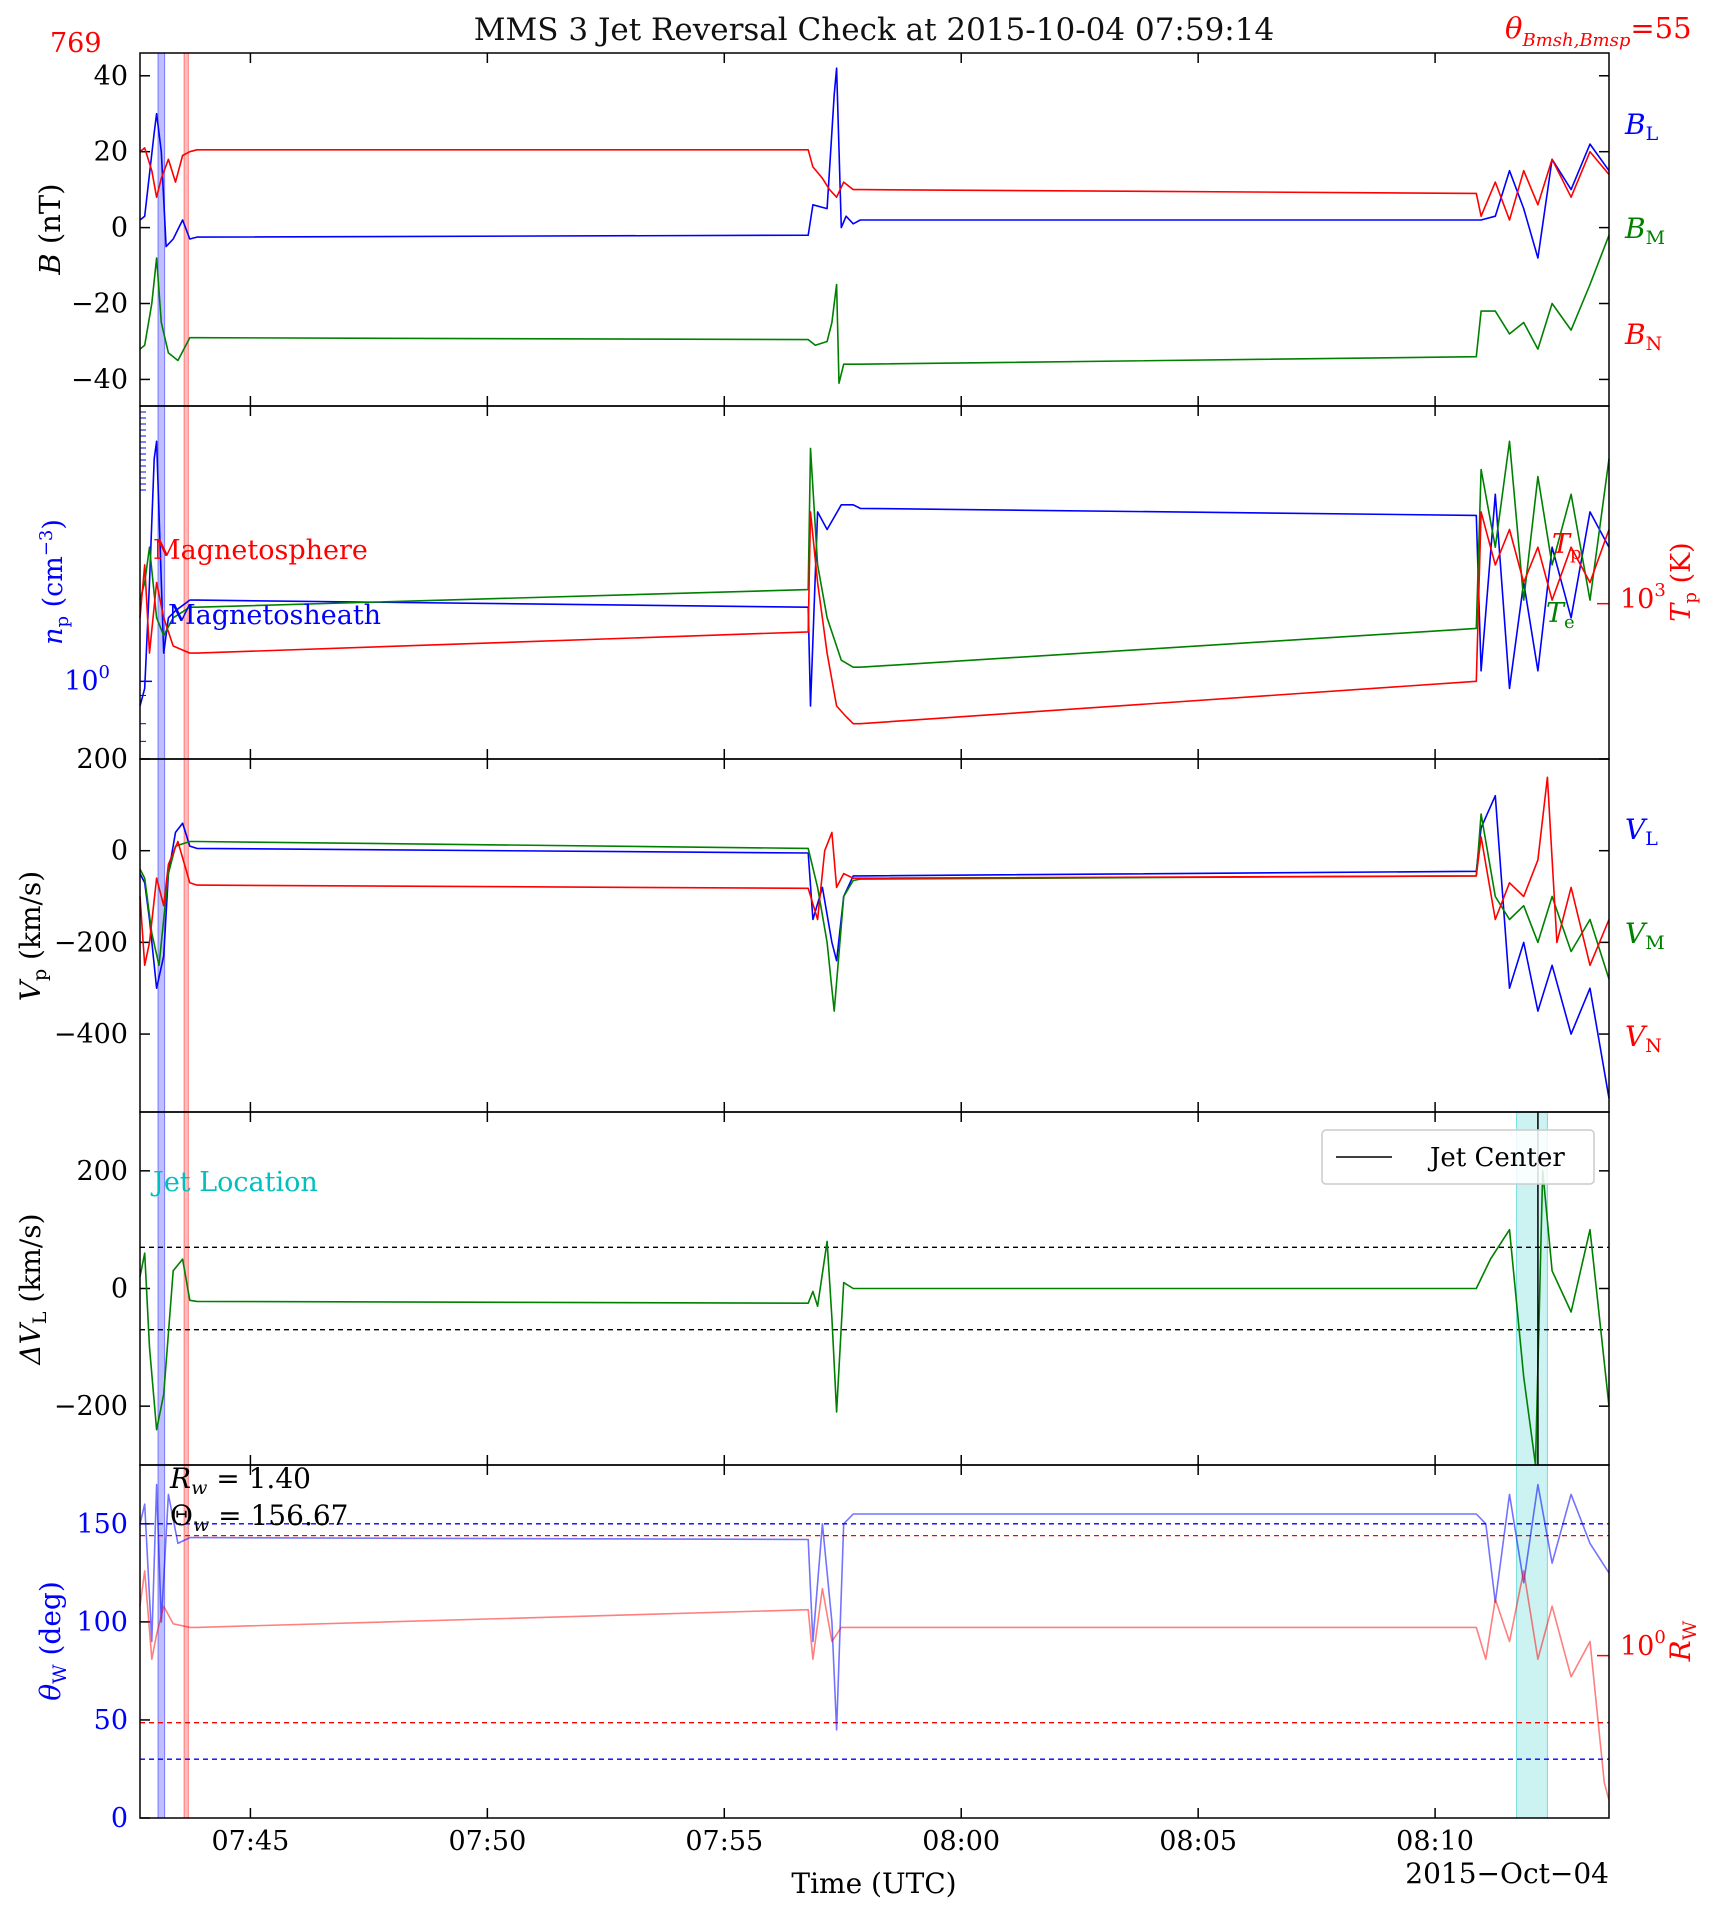  Describe the element at coordinates (843, 1841) in the screenshot. I see `x-axis-tick-labels: 07:45 07:50 07:55 08:00 08:05 08:10` at that location.